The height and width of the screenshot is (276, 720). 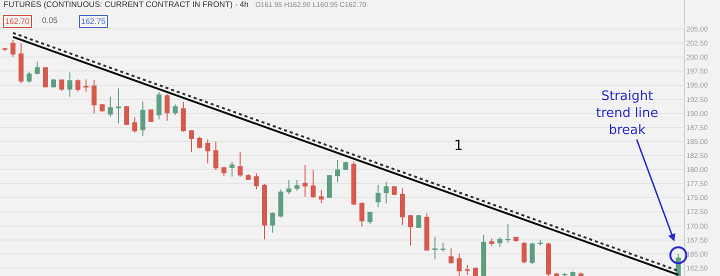 What do you see at coordinates (627, 113) in the screenshot?
I see `annotation: Straight trend line break` at bounding box center [627, 113].